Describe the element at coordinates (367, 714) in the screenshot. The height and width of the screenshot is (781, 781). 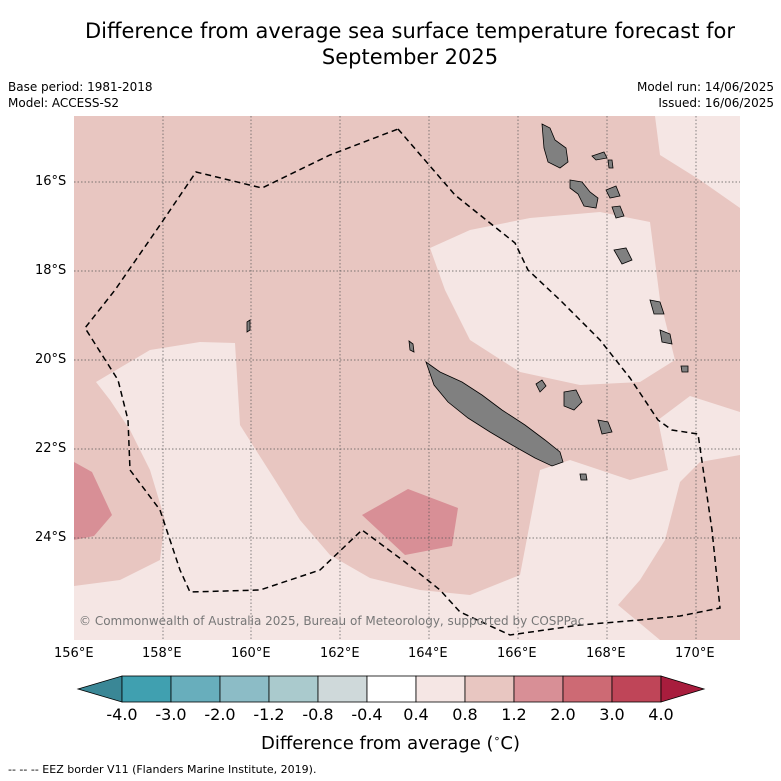
I see `colorbar-tick-label: -0.4` at that location.